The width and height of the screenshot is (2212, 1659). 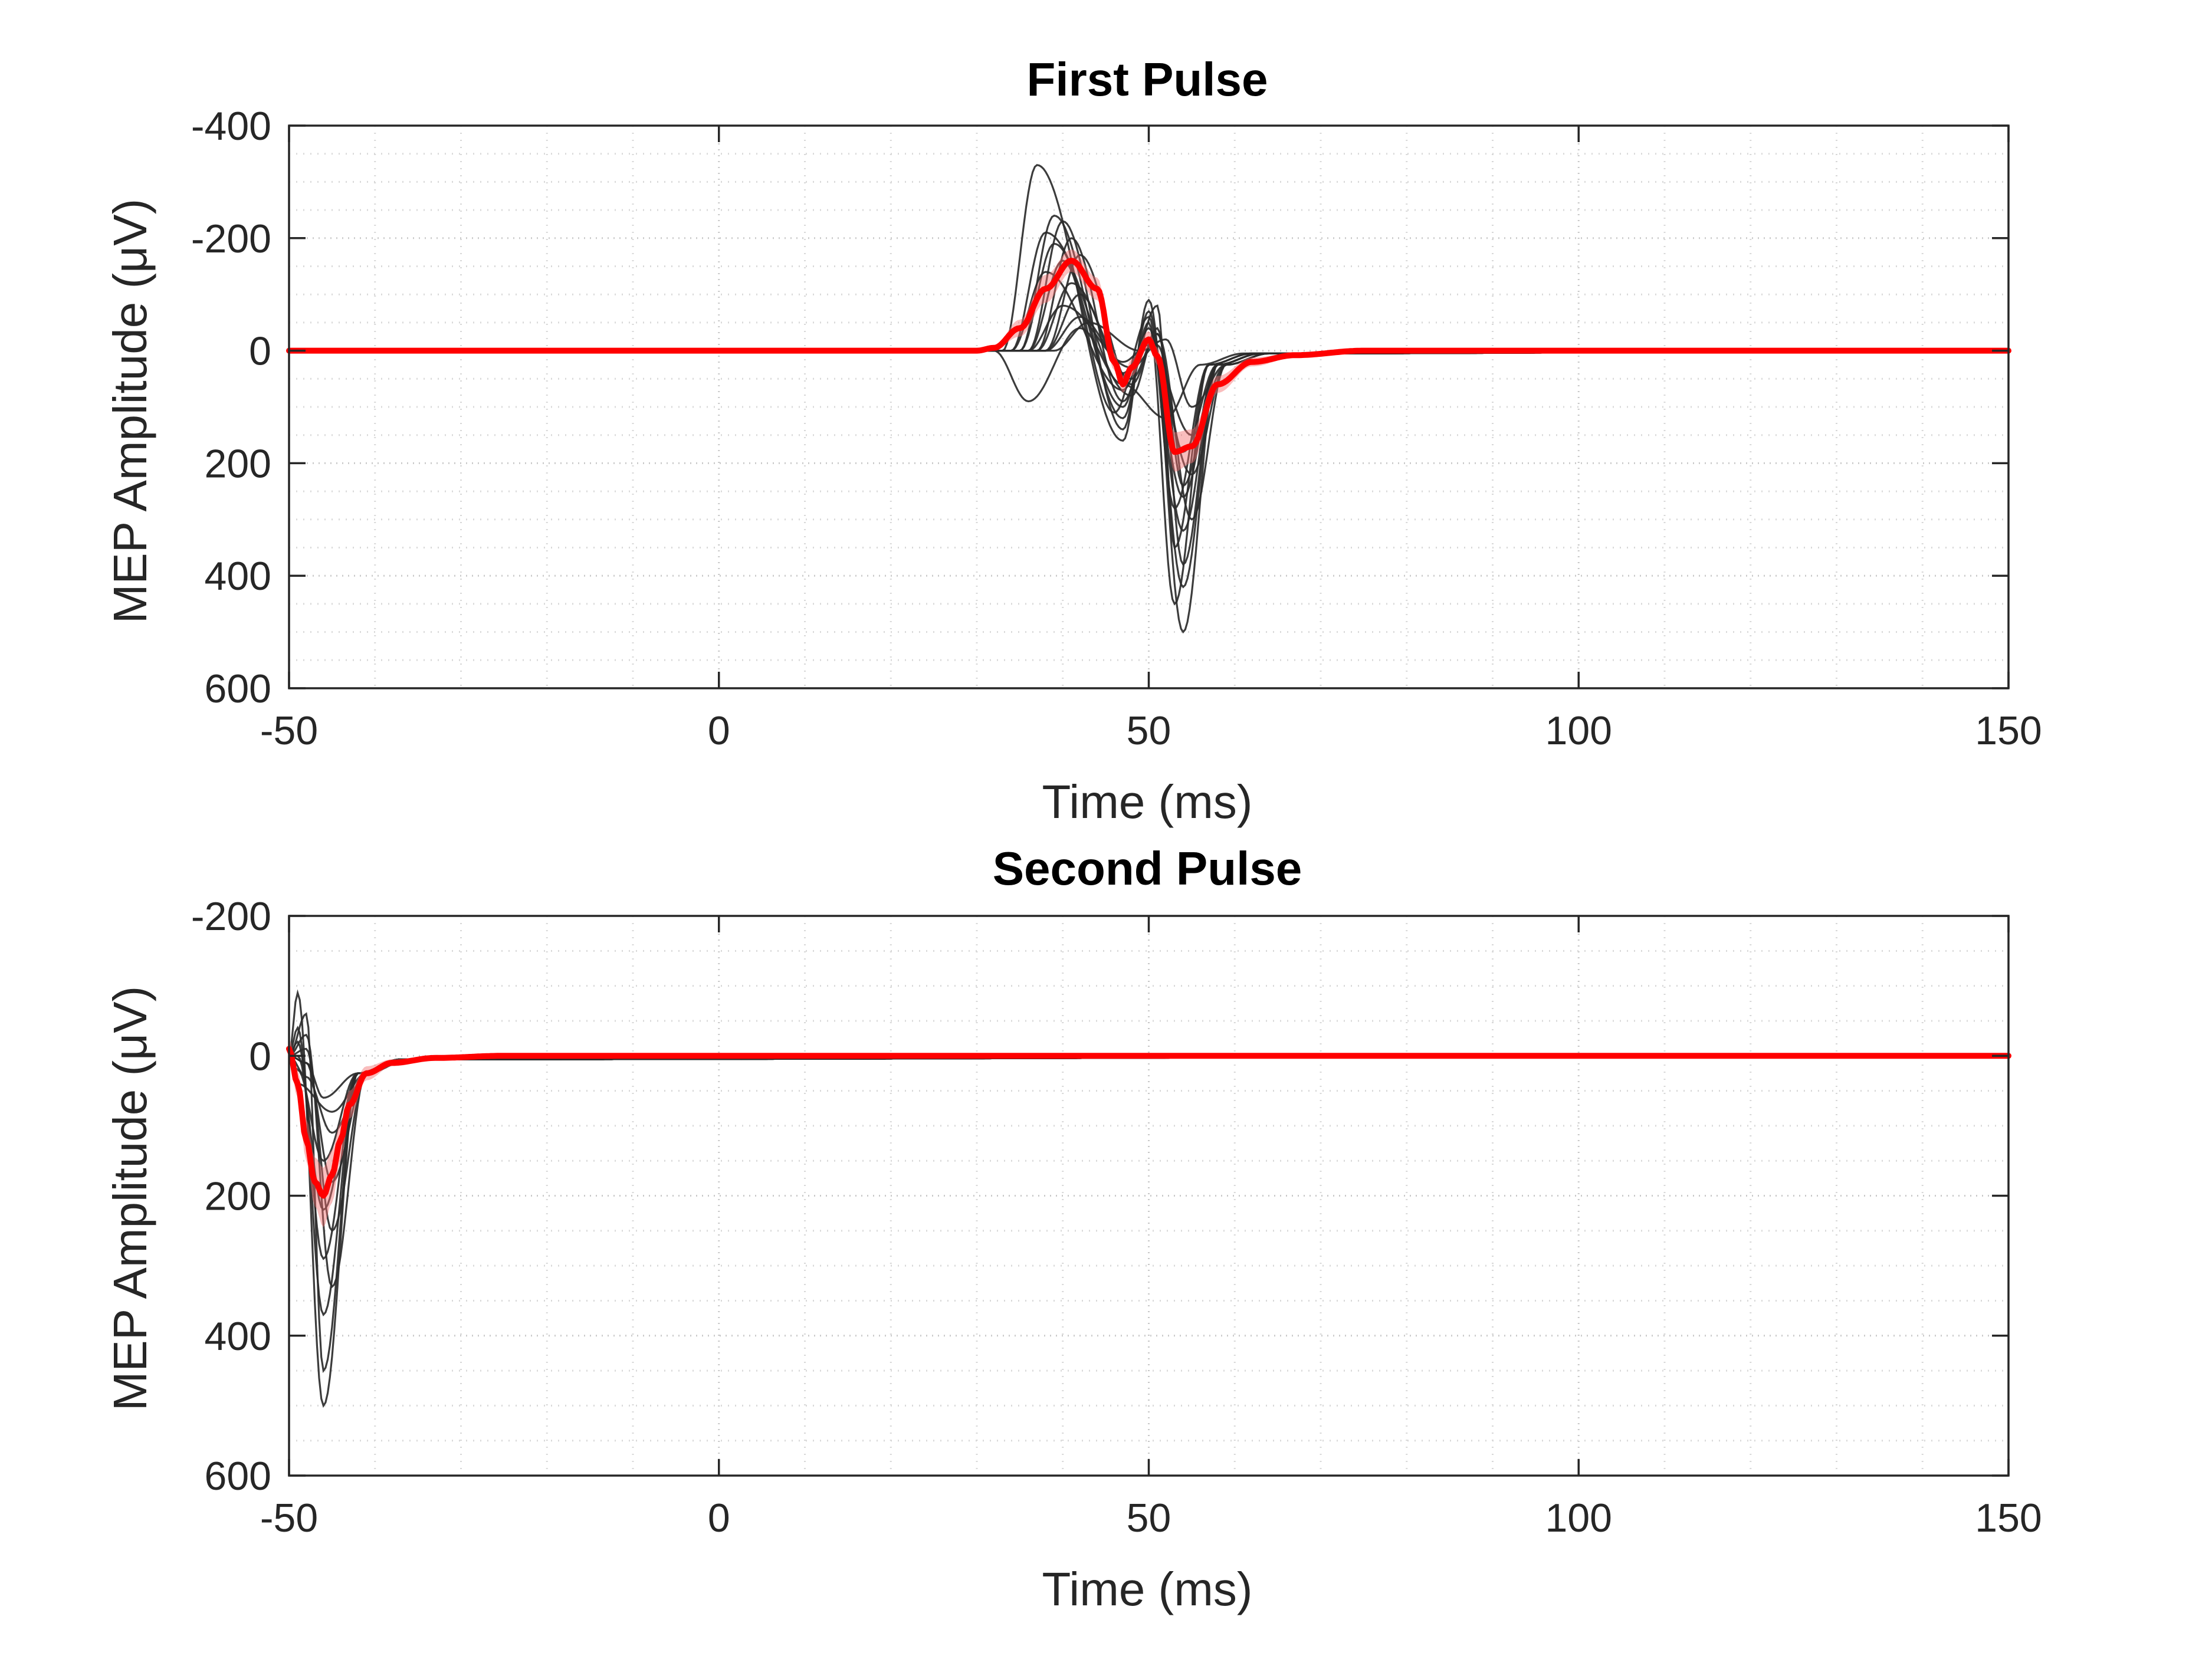 I want to click on y-tick-label: -400, so click(x=231, y=126).